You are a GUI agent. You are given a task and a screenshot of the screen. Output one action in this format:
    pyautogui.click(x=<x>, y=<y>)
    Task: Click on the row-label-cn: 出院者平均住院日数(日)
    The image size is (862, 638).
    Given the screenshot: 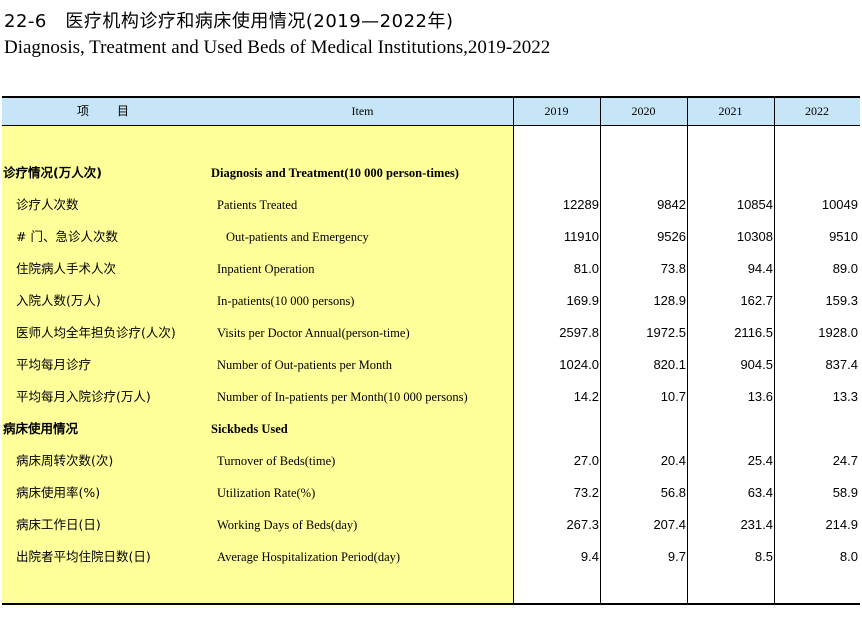 What is the action you would take?
    pyautogui.click(x=83, y=556)
    